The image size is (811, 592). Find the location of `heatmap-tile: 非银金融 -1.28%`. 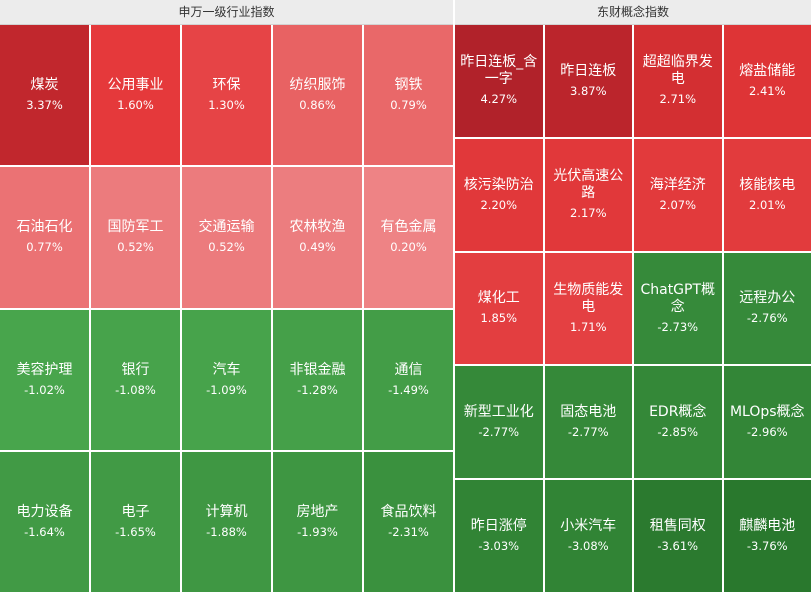

heatmap-tile: 非银金融 -1.28% is located at coordinates (317, 379).